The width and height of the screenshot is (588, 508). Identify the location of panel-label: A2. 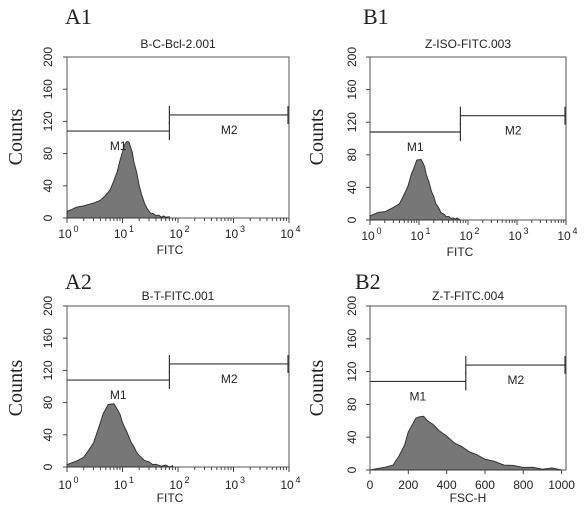
(78, 281).